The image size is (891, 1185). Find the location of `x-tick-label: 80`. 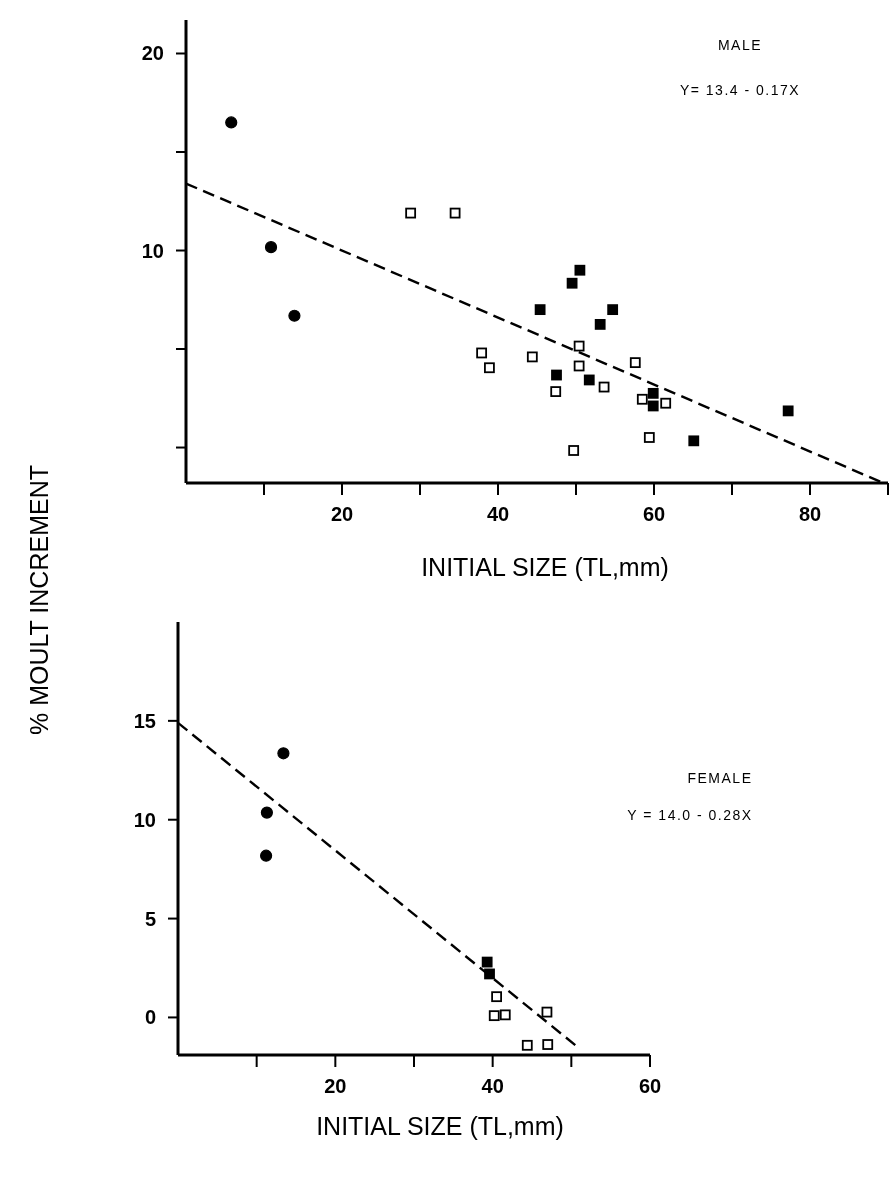

x-tick-label: 80 is located at coordinates (810, 514).